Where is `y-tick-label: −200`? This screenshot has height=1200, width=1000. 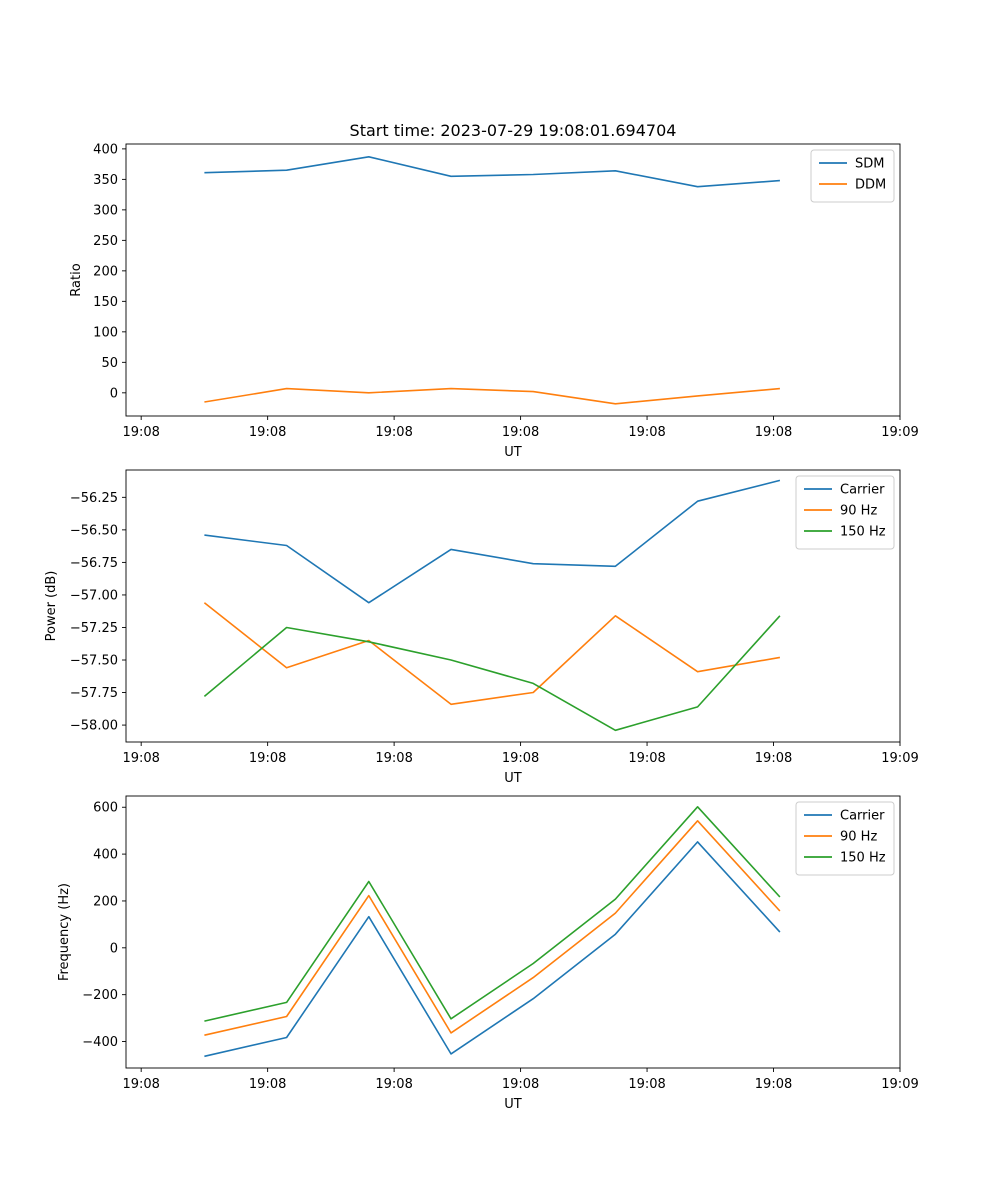 y-tick-label: −200 is located at coordinates (100, 995).